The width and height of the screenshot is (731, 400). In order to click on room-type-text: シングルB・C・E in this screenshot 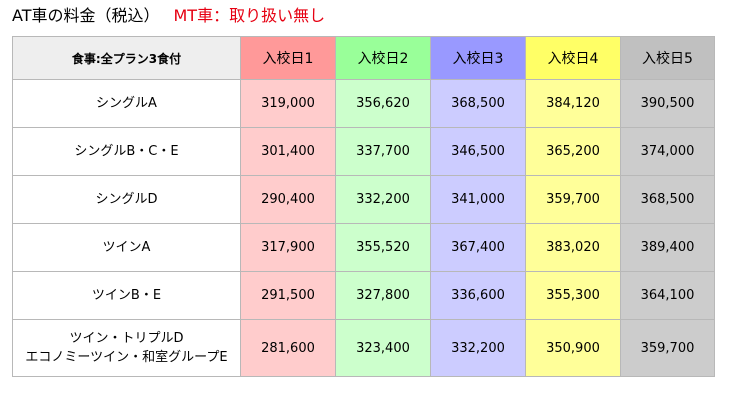, I will do `click(126, 151)`.